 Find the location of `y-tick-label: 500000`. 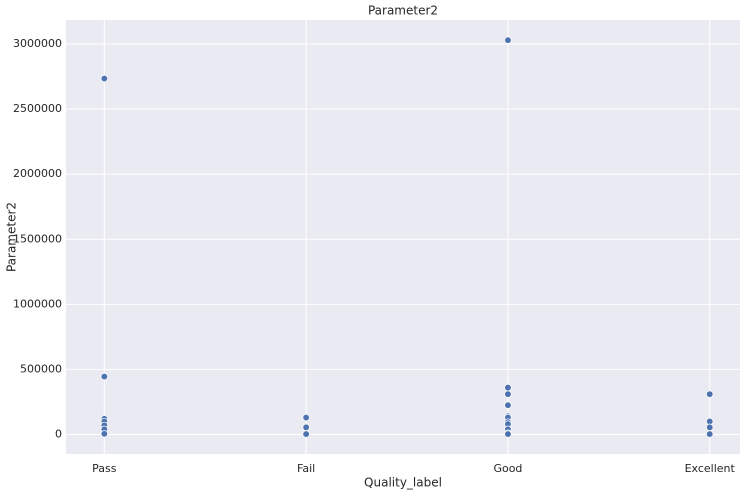

y-tick-label: 500000 is located at coordinates (41, 368).